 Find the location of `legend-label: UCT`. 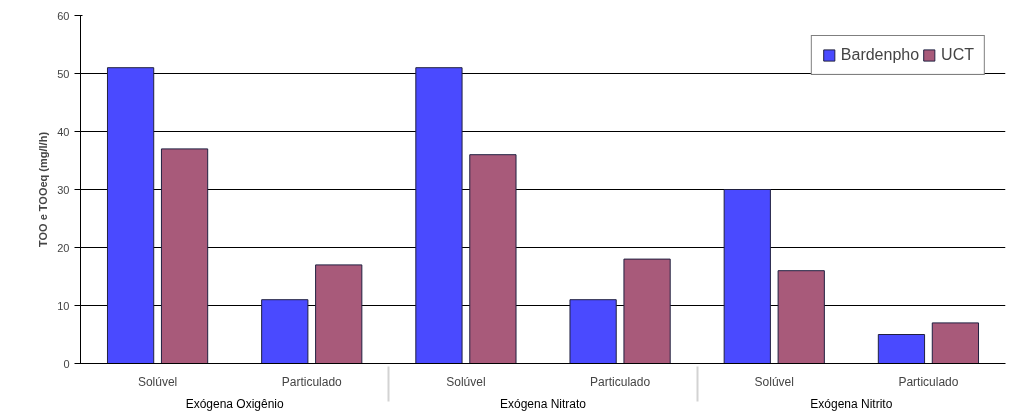

legend-label: UCT is located at coordinates (957, 55).